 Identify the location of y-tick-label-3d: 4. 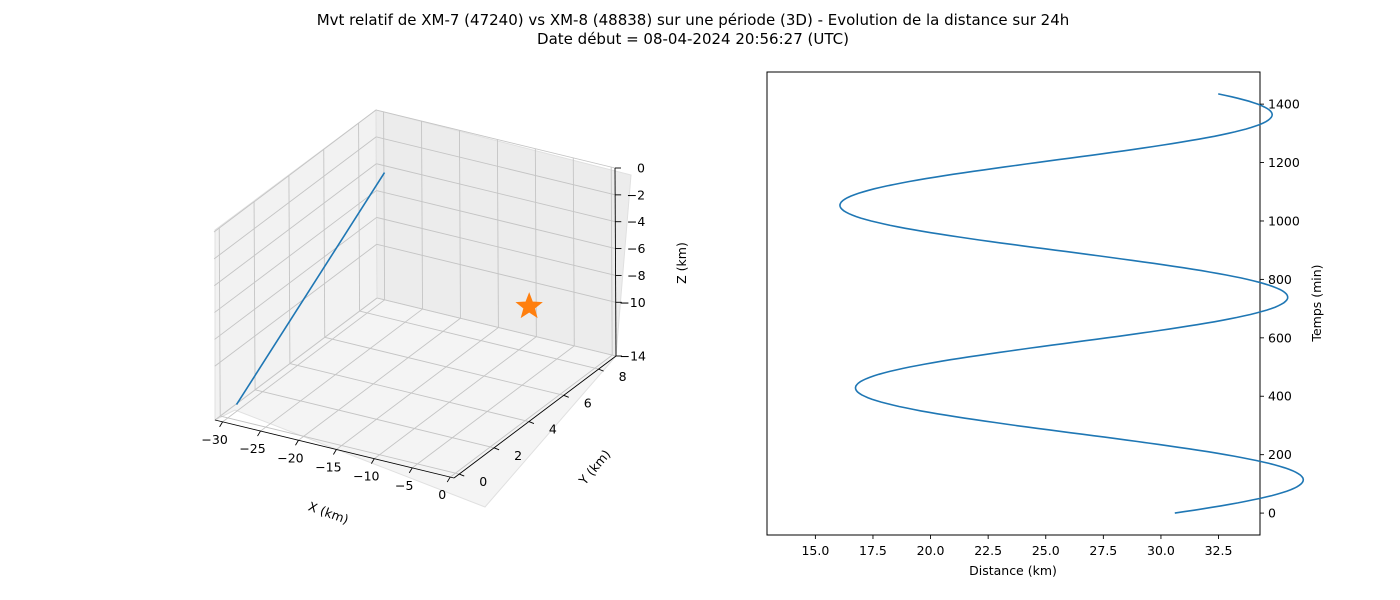
(553, 429).